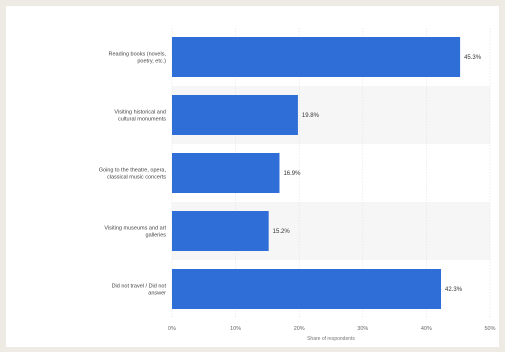 The width and height of the screenshot is (505, 352). I want to click on category-label: Reading books (novels, poetry, etc.), so click(138, 58).